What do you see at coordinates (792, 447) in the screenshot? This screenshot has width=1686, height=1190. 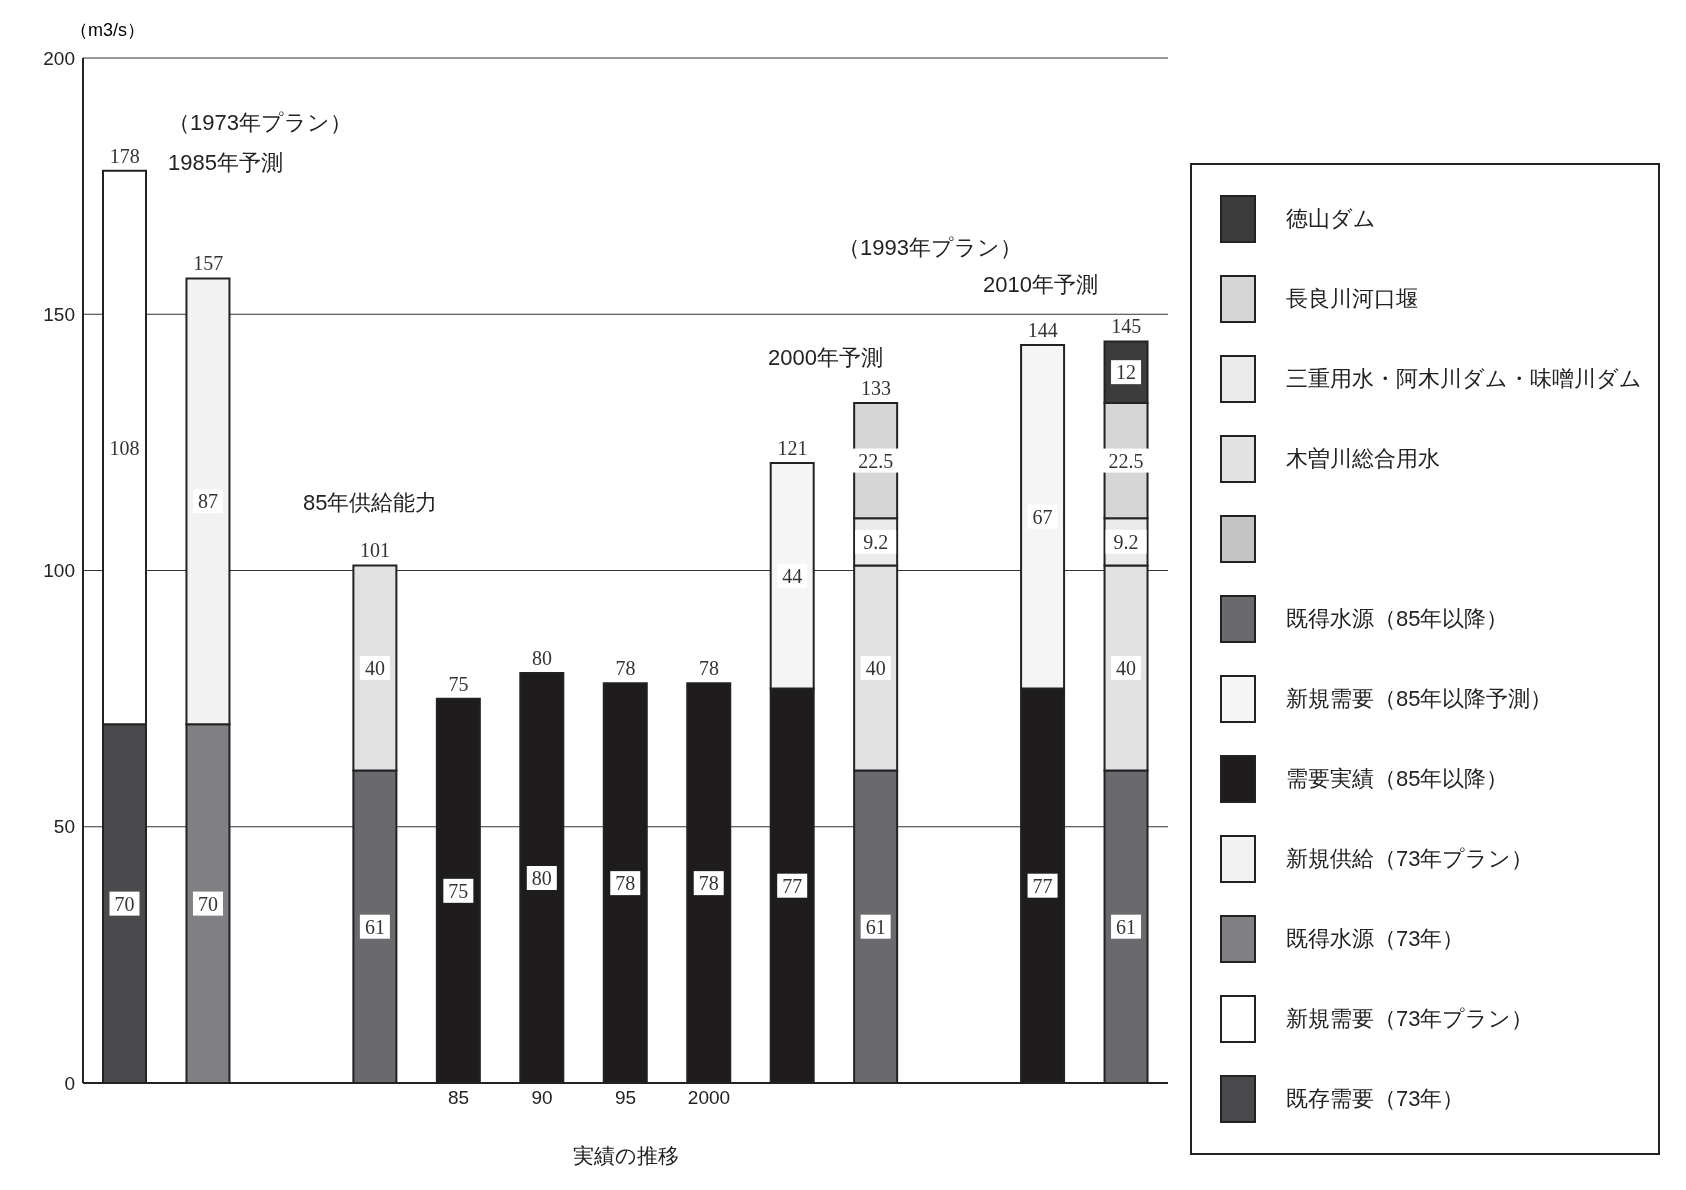 I see `total-label: 121` at bounding box center [792, 447].